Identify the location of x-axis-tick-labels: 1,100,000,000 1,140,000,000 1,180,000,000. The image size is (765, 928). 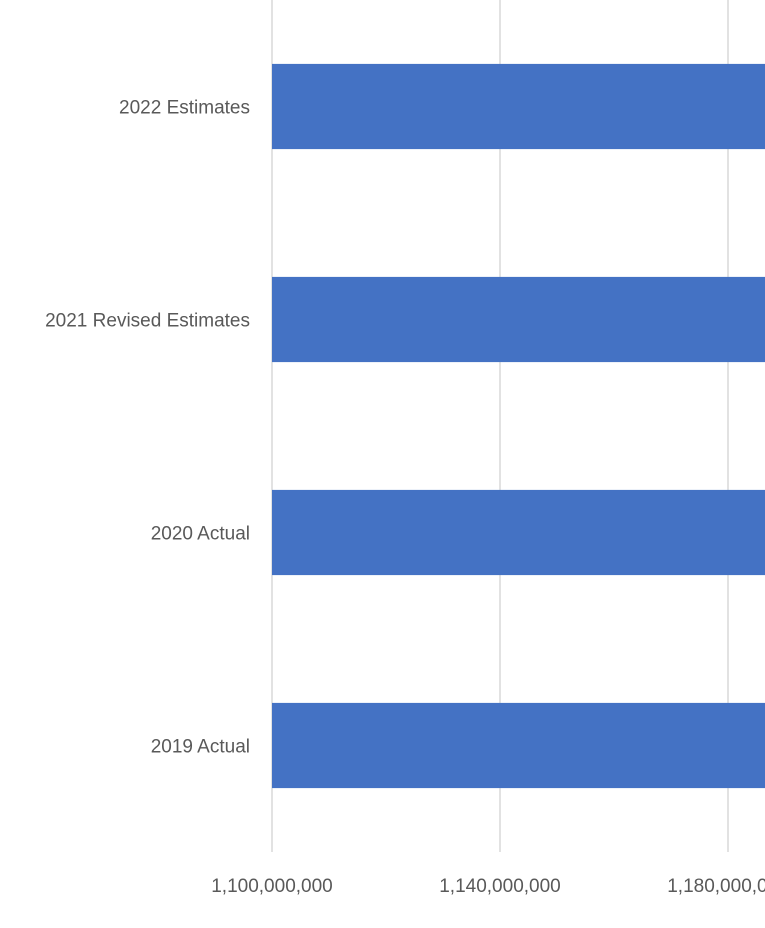
(488, 886).